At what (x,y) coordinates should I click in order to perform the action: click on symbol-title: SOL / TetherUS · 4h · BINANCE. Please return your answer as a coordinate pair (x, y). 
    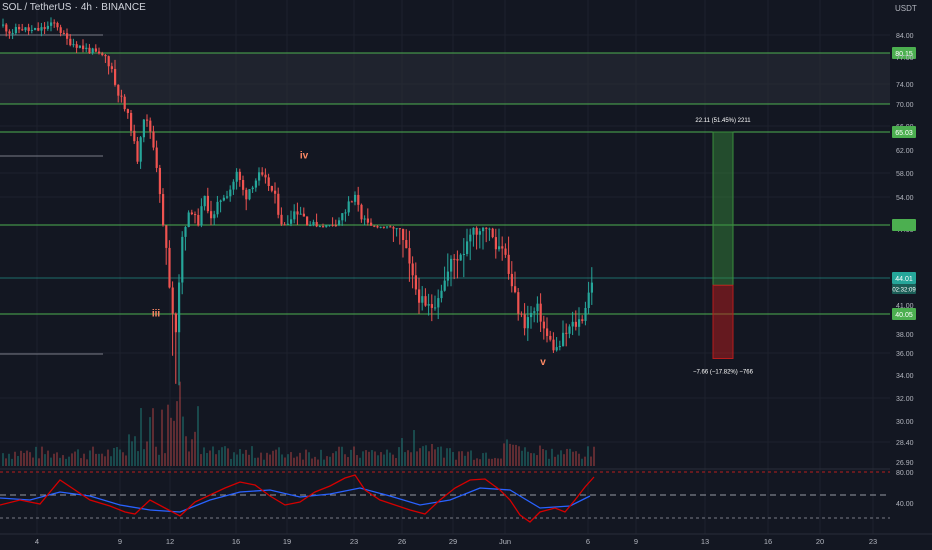
    Looking at the image, I should click on (75, 7).